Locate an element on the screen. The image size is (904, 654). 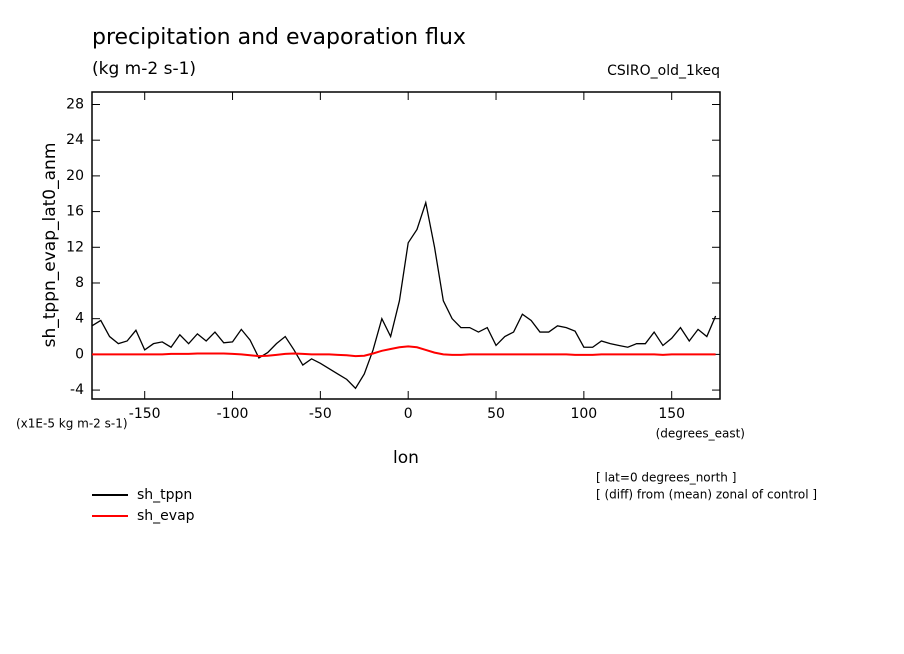
x-tick-label: 50 is located at coordinates (496, 414).